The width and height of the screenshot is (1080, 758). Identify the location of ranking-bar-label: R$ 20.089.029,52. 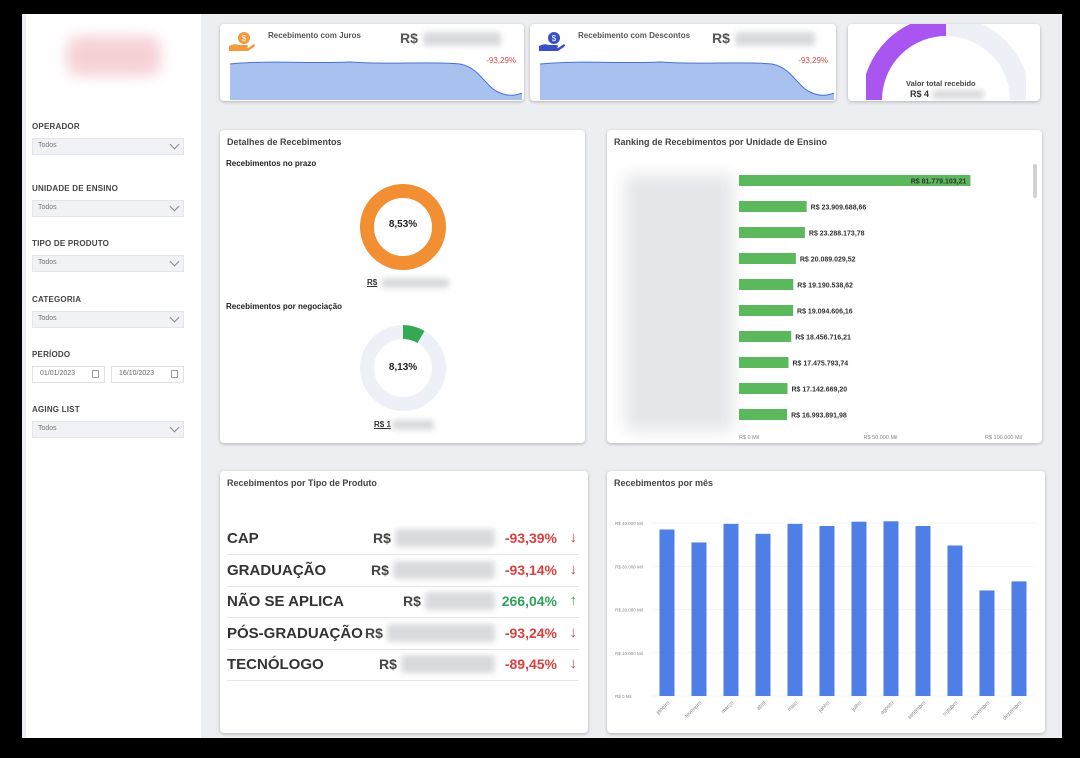
(828, 260).